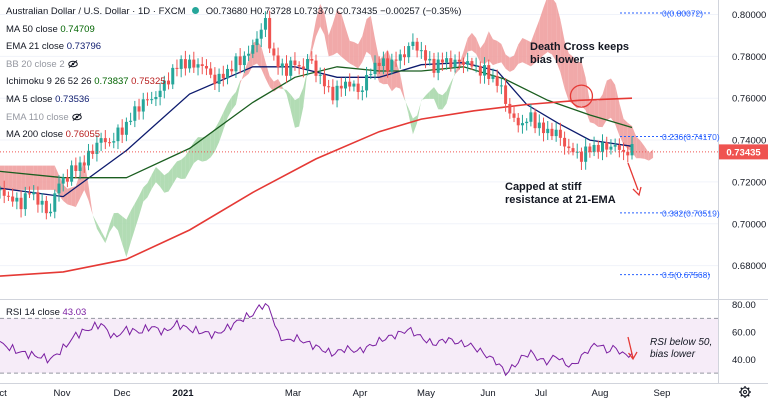 This screenshot has width=768, height=407. I want to click on price-tick-label: 0.72000, so click(749, 182).